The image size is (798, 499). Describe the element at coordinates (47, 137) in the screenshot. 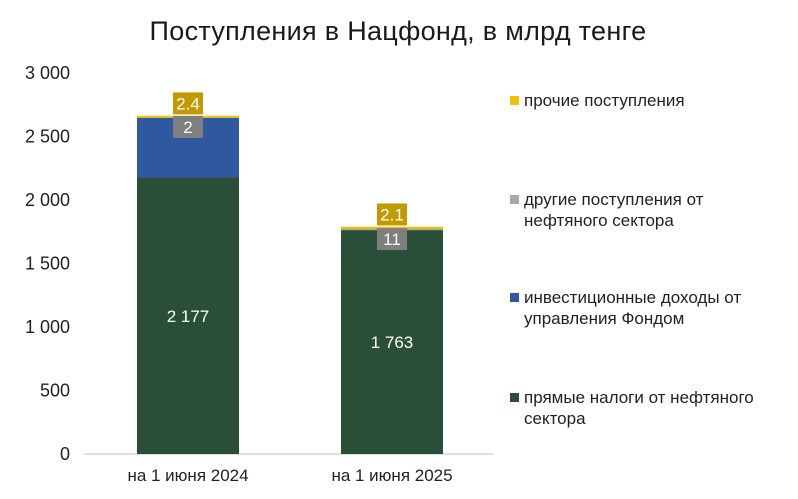

I see `y-tick-label: 2 500` at that location.